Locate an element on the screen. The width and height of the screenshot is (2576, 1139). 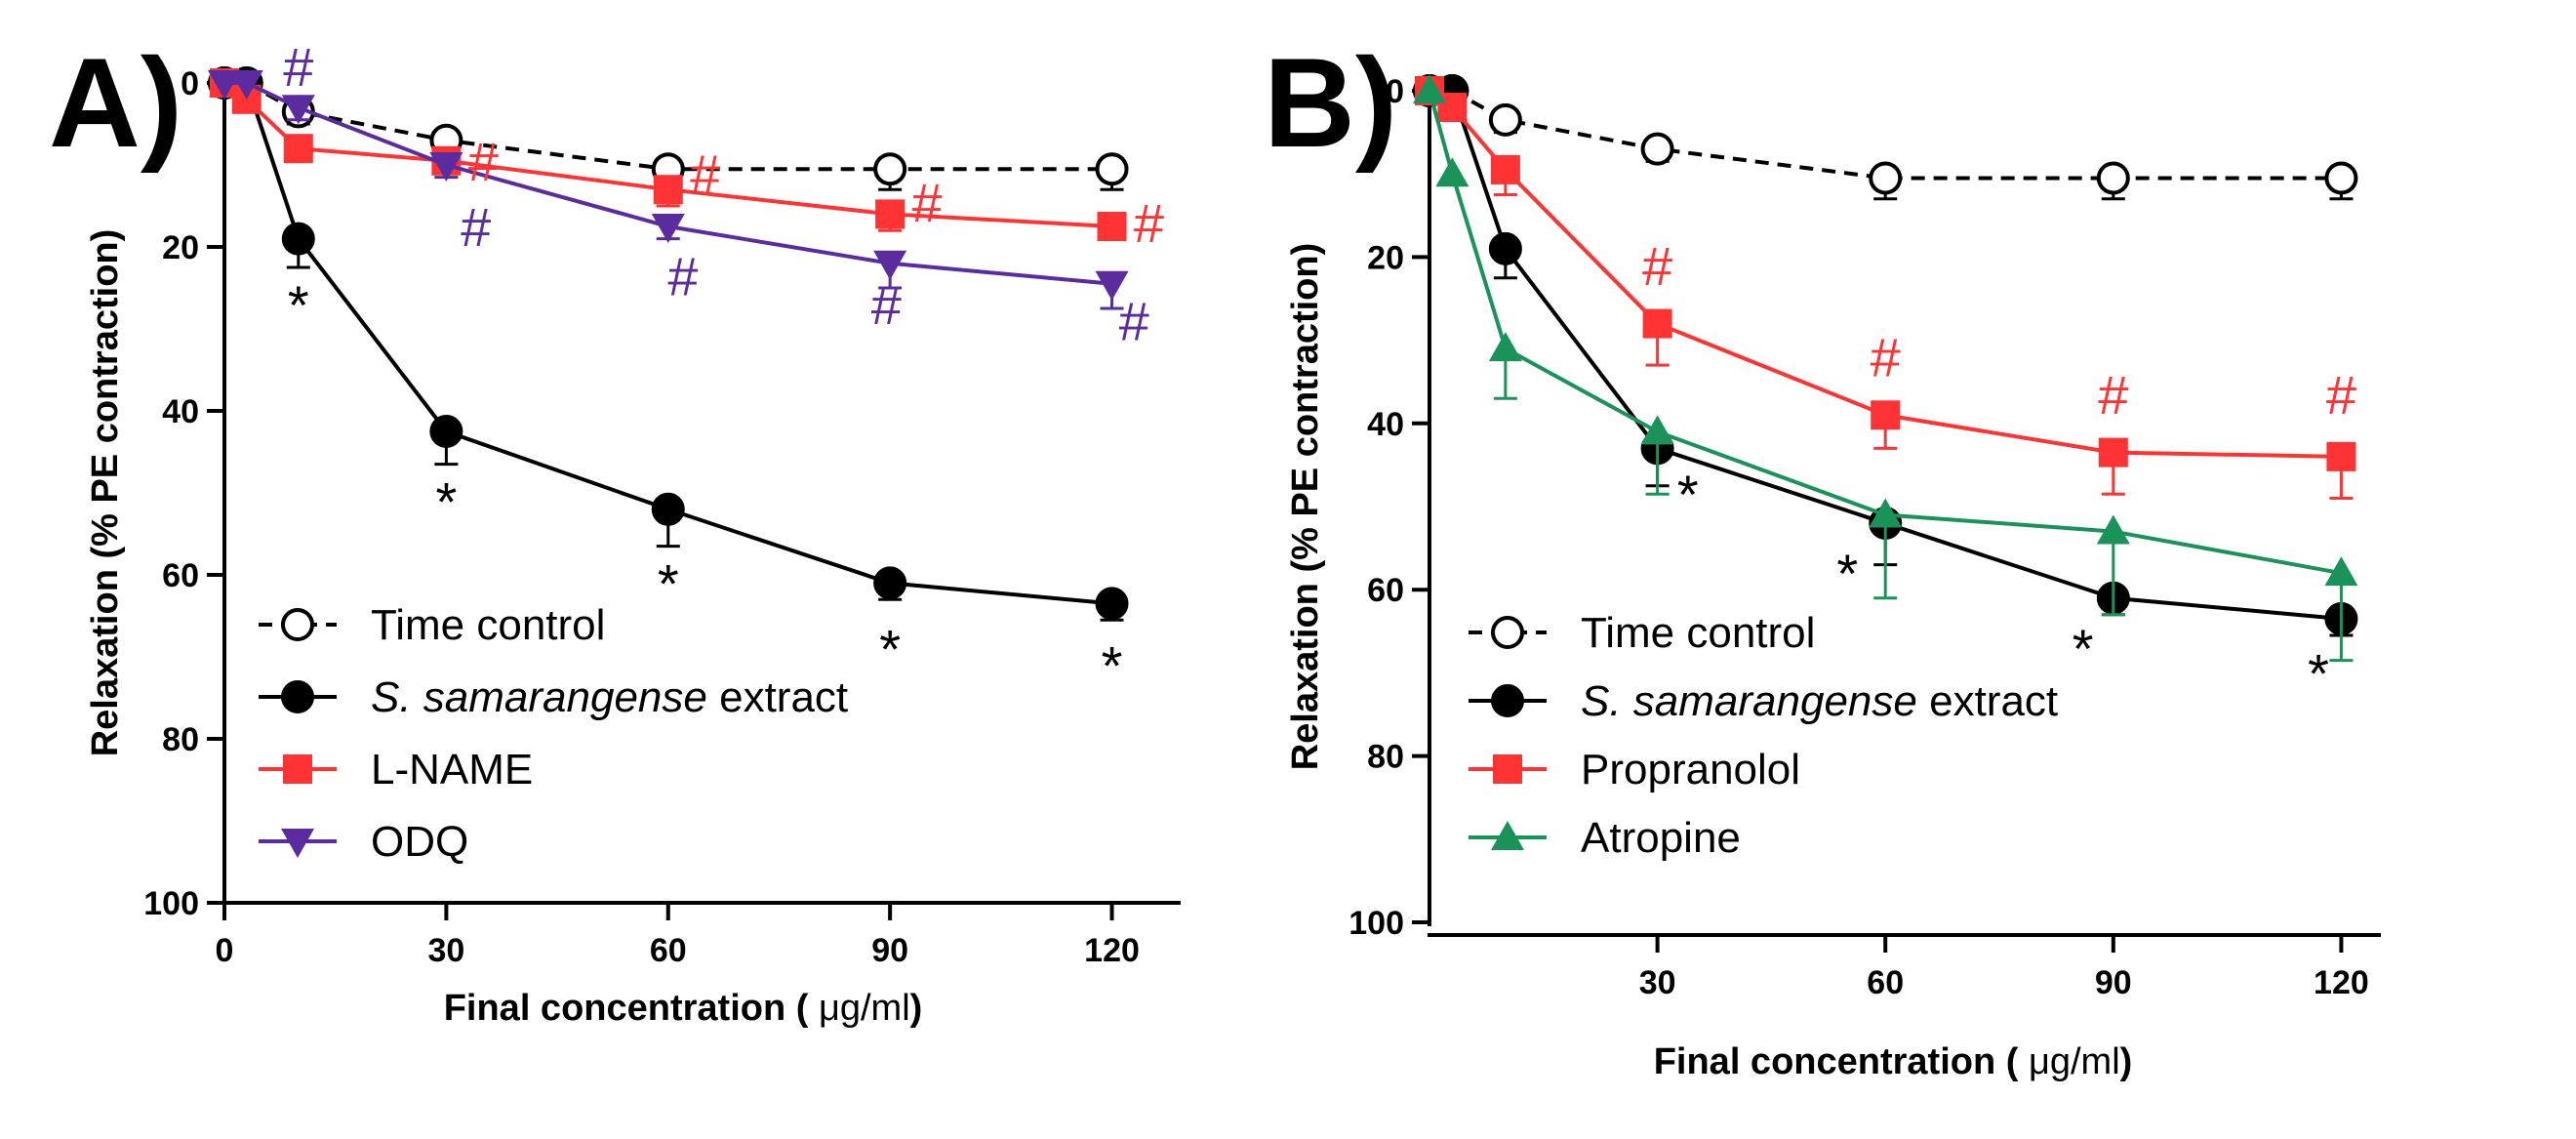
legend-label: L-NAME is located at coordinates (452, 769).